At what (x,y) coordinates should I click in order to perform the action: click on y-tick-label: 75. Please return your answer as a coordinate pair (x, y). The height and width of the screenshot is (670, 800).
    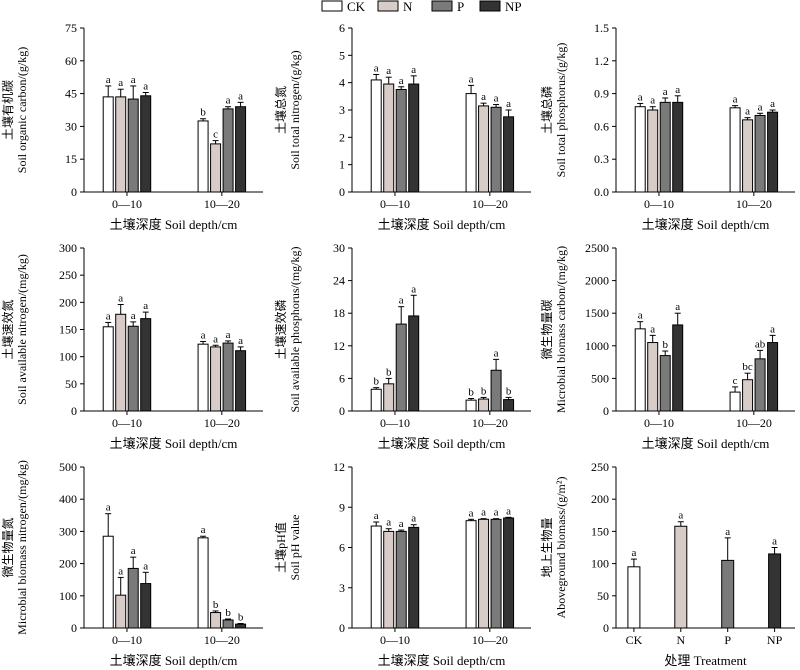
    Looking at the image, I should click on (71, 28).